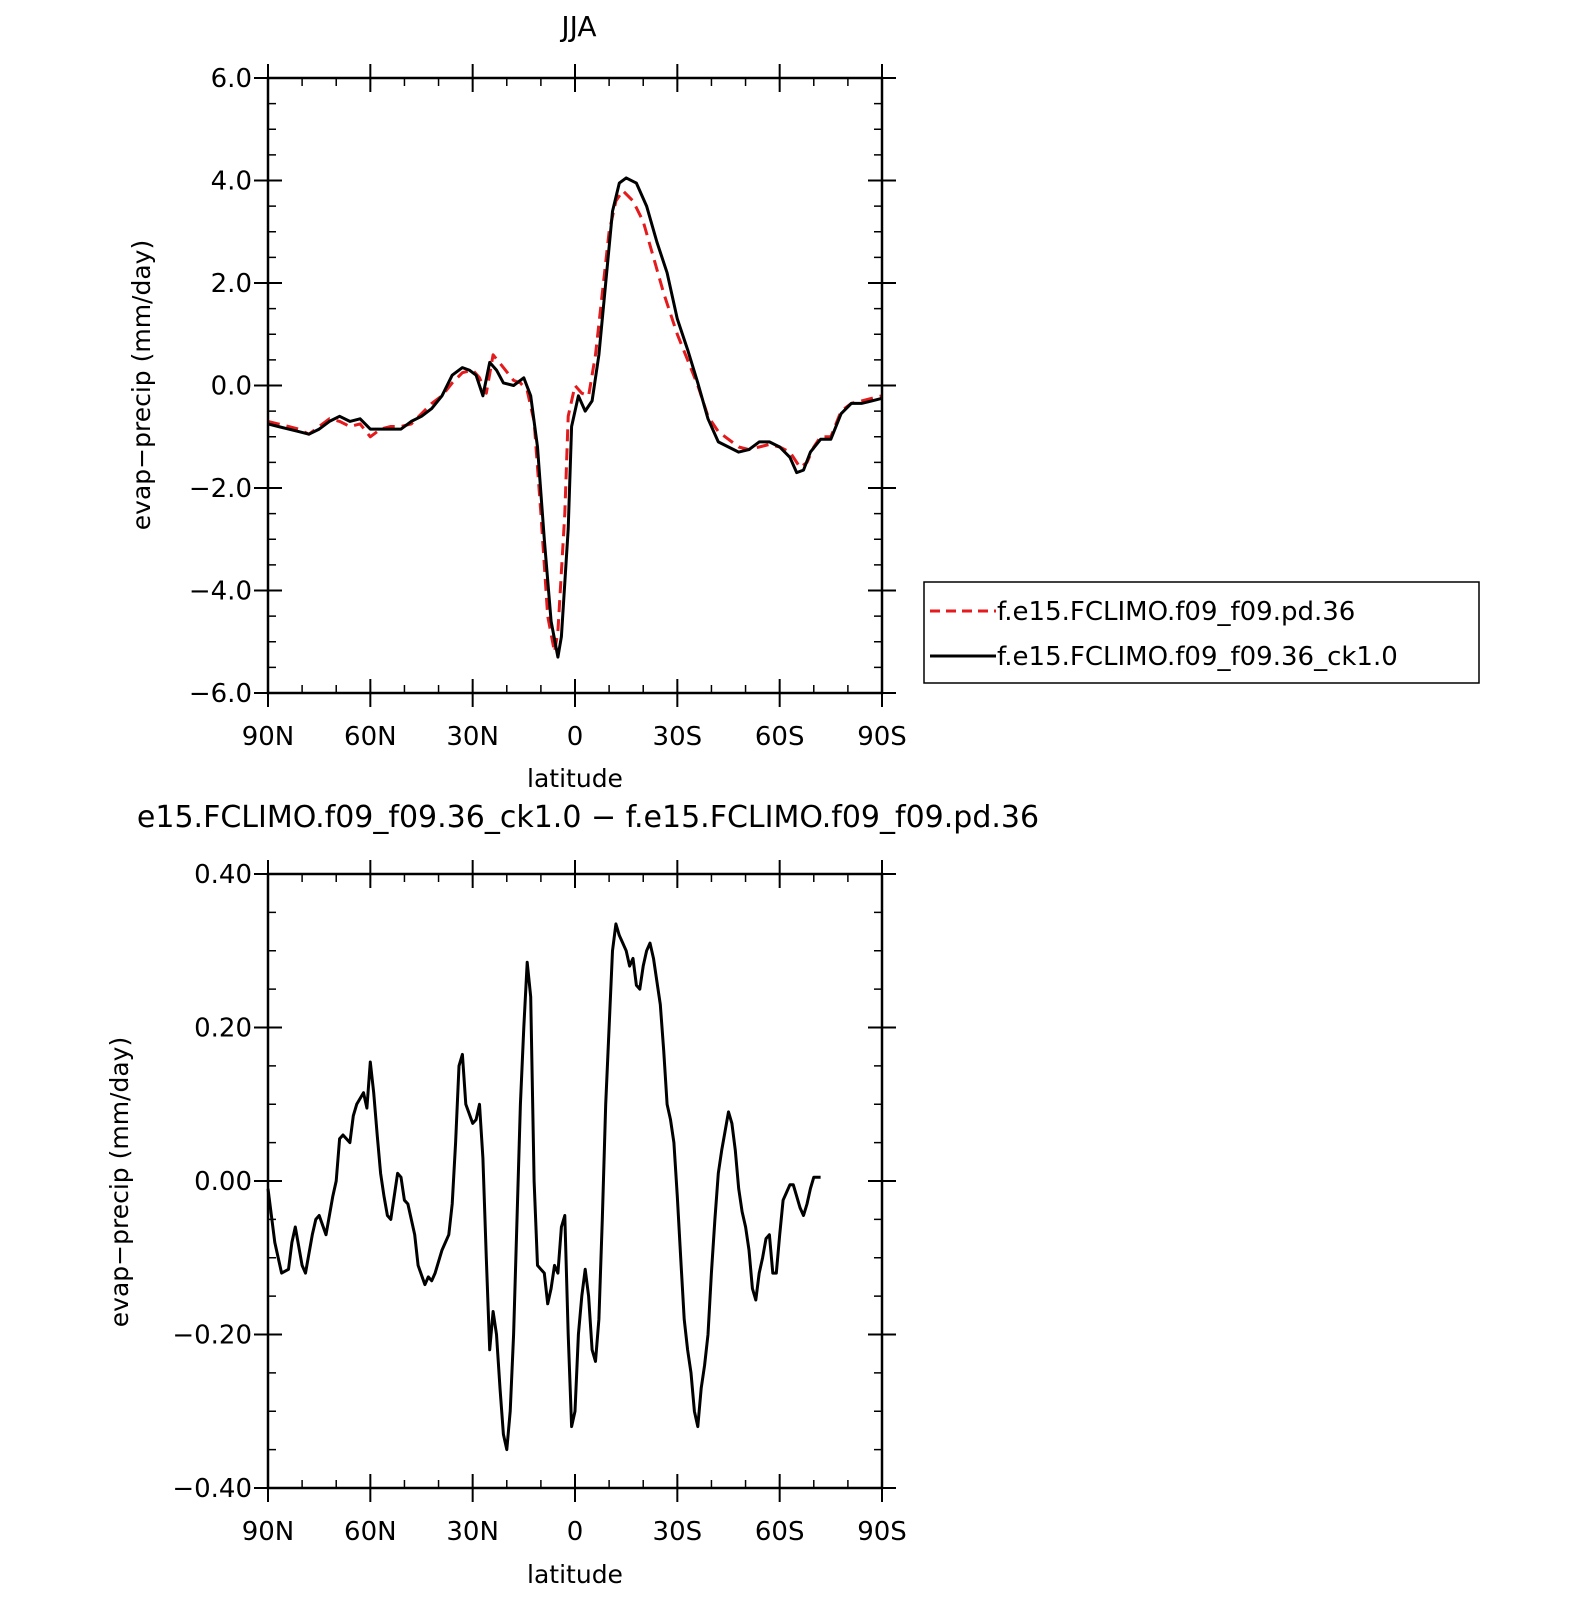  I want to click on top-y-tick-label: −6.0, so click(220, 694).